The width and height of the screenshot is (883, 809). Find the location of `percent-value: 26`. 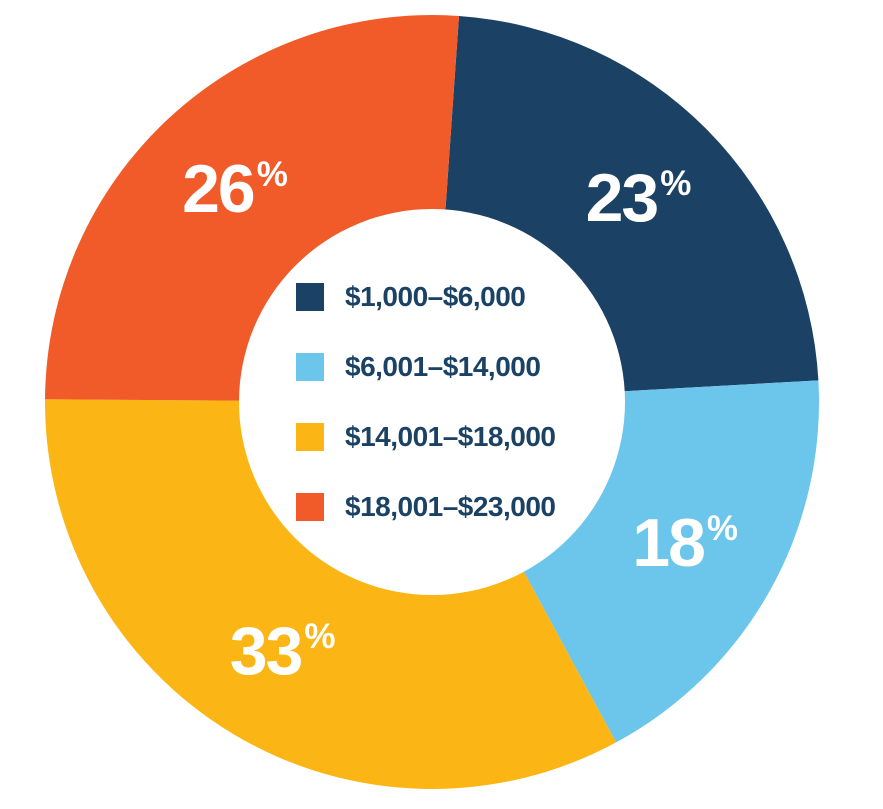

percent-value: 26 is located at coordinates (219, 189).